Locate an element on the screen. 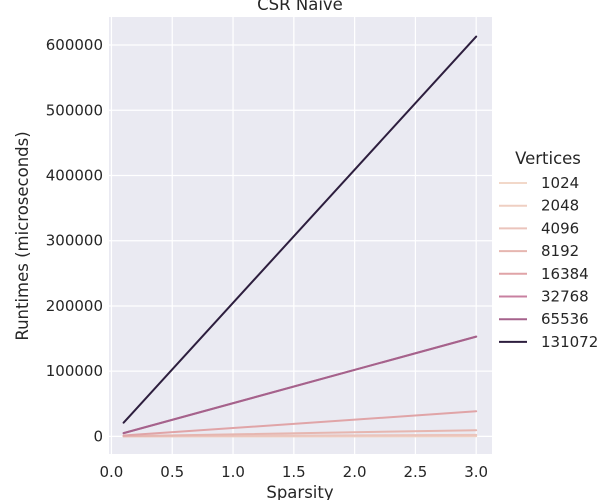 This screenshot has width=612, height=500. x-tick-label: 1.0 is located at coordinates (233, 472).